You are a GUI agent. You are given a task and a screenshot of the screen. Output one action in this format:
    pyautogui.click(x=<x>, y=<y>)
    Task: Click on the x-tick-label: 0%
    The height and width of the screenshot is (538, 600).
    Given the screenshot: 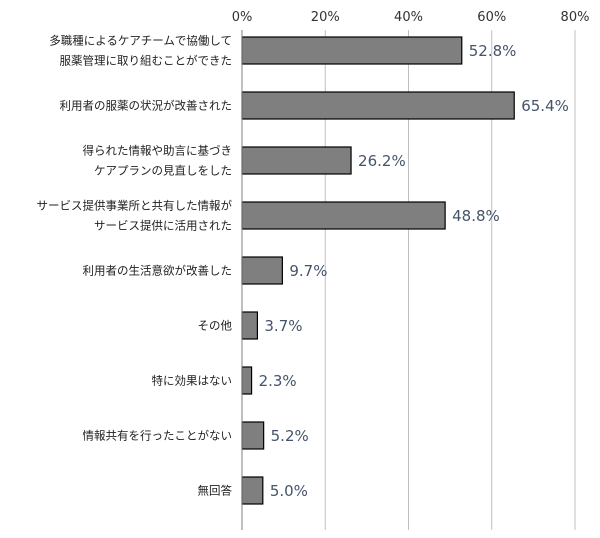 What is the action you would take?
    pyautogui.click(x=242, y=17)
    